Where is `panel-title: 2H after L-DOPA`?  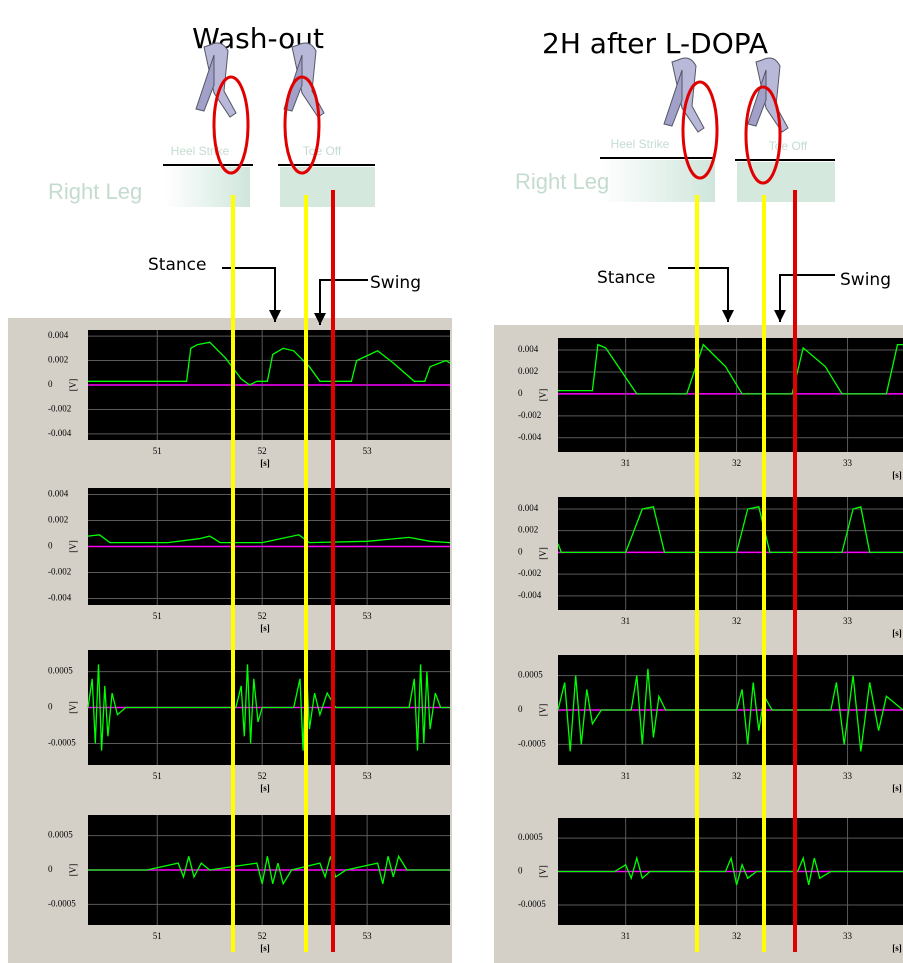
panel-title: 2H after L-DOPA is located at coordinates (655, 43).